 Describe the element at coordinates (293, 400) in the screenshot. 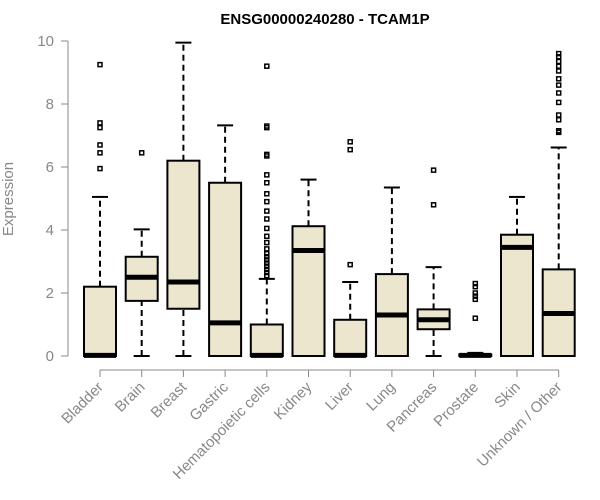

I see `x-tick-label: Kidney` at that location.